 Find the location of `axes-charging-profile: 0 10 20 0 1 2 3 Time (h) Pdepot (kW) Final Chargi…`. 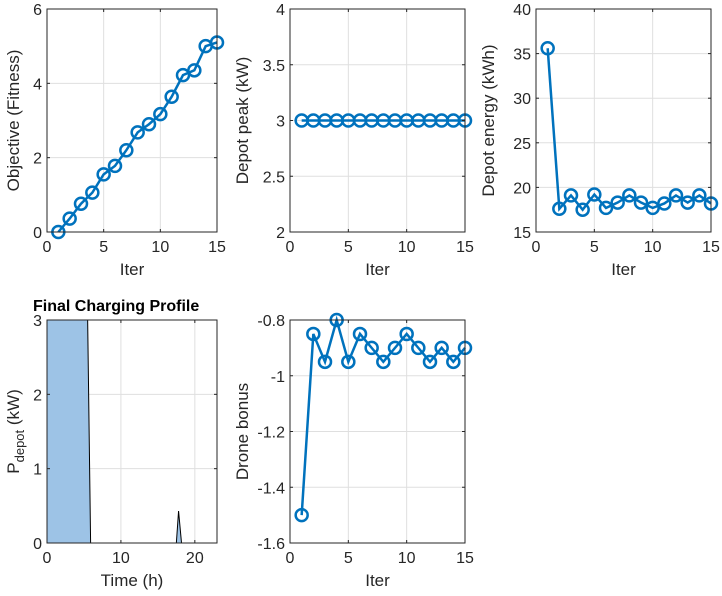

axes-charging-profile: 0 10 20 0 1 2 3 Time (h) Pdepot (kW) Final Chargi… is located at coordinates (111, 444).